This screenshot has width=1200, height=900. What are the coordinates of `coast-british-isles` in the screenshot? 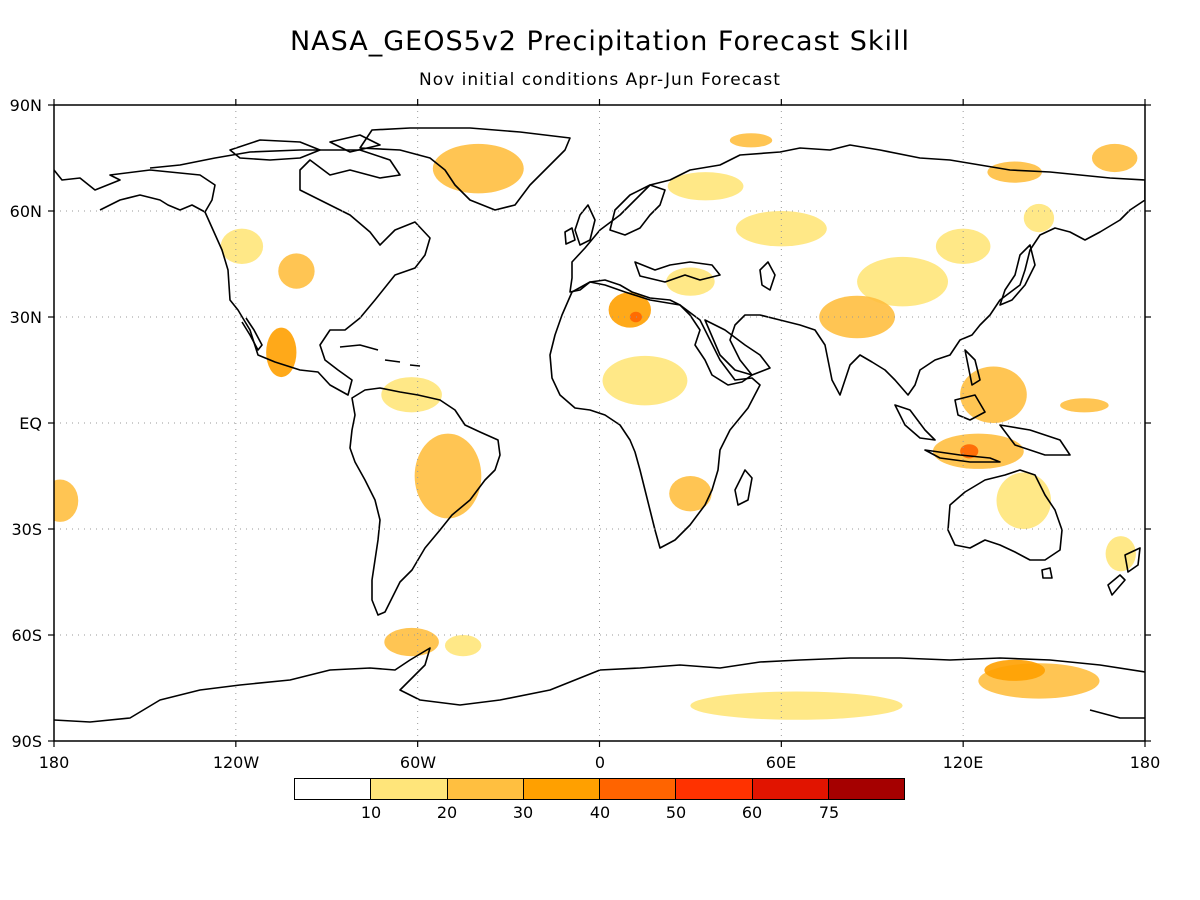 It's located at (580, 225).